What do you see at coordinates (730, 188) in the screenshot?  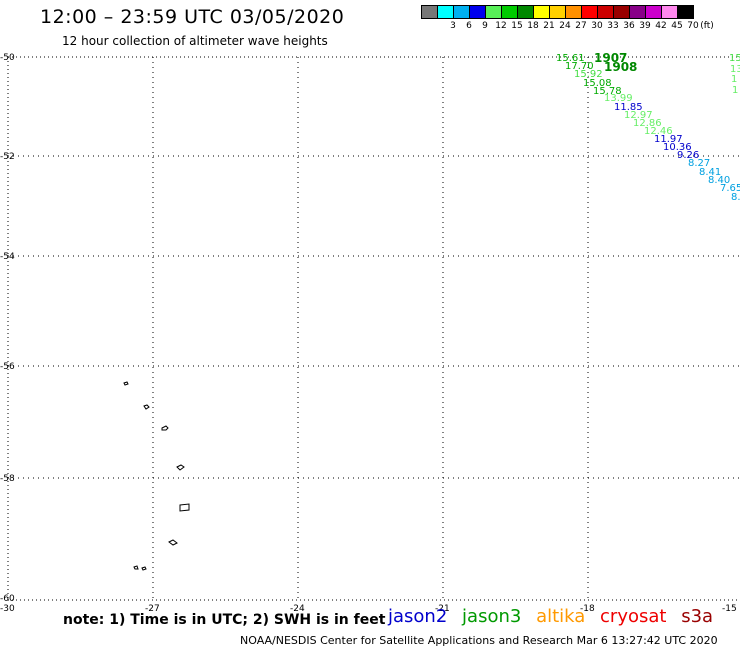 I see `wave-height-label: 7.65` at bounding box center [730, 188].